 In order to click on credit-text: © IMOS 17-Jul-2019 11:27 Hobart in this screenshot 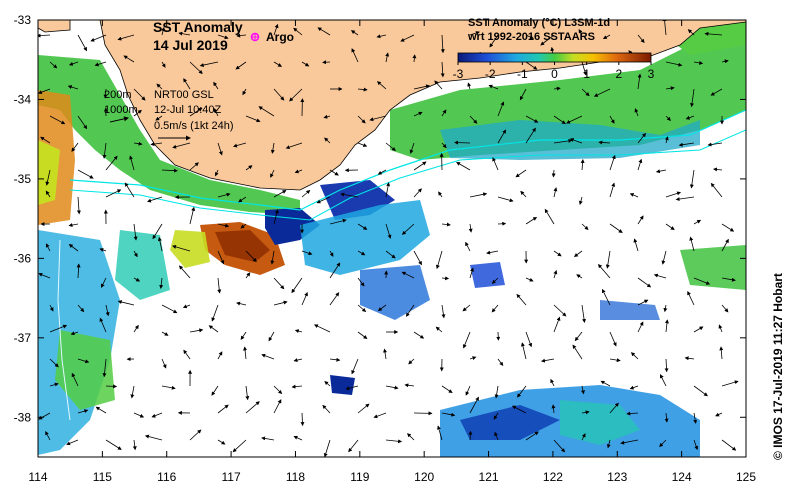, I will do `click(778, 366)`.